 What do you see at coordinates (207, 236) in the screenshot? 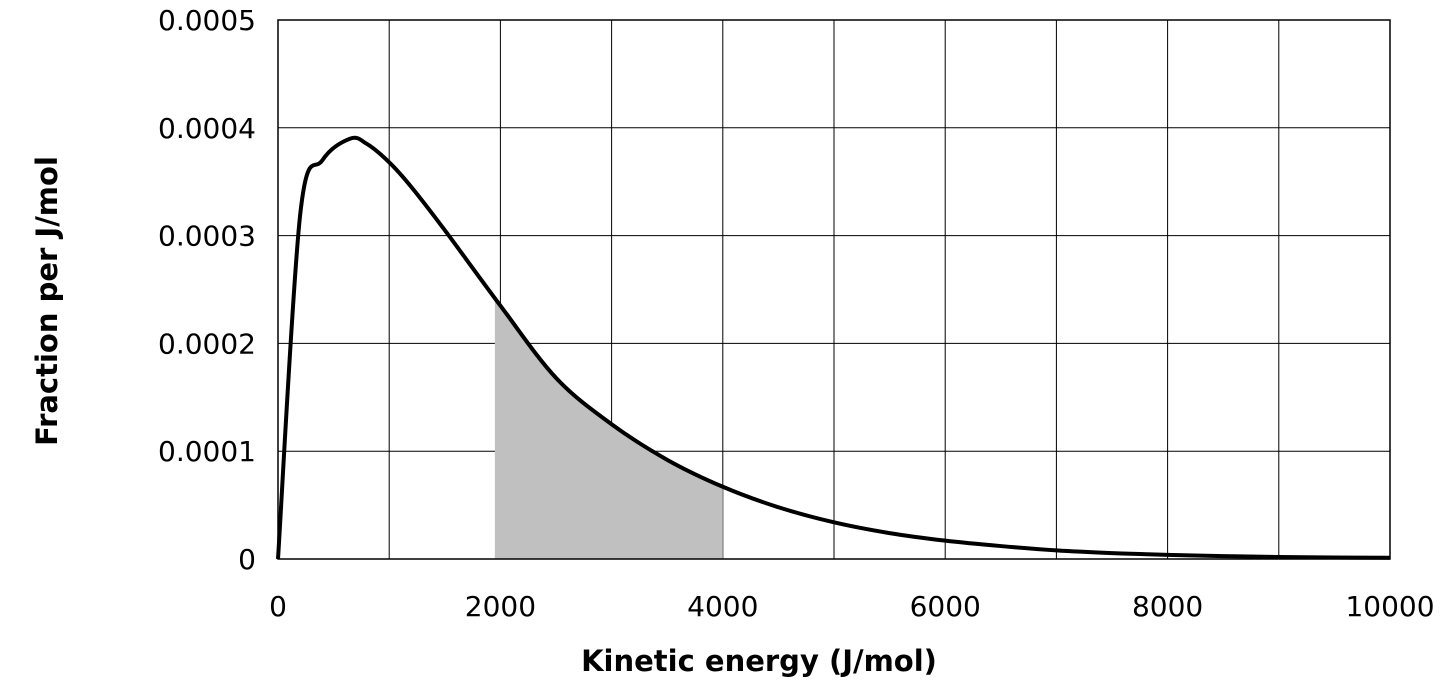
I see `y-tick-label: 0.0003` at bounding box center [207, 236].